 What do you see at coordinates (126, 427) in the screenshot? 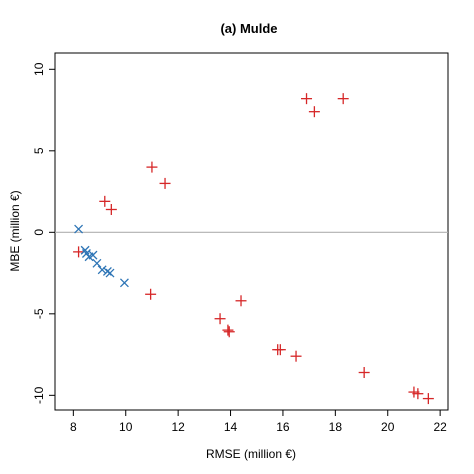
I see `x-tick-label: 10` at bounding box center [126, 427].